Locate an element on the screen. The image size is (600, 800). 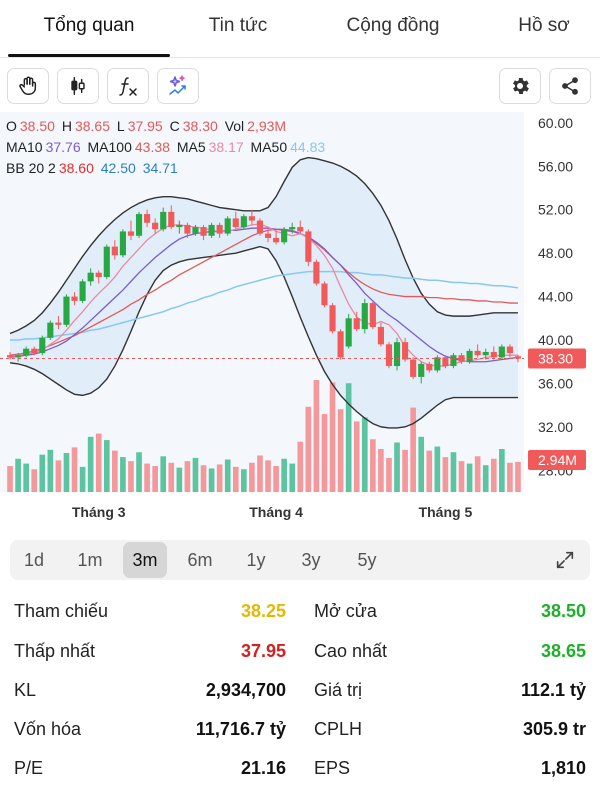
ohlc-close-label: C is located at coordinates (174, 126).